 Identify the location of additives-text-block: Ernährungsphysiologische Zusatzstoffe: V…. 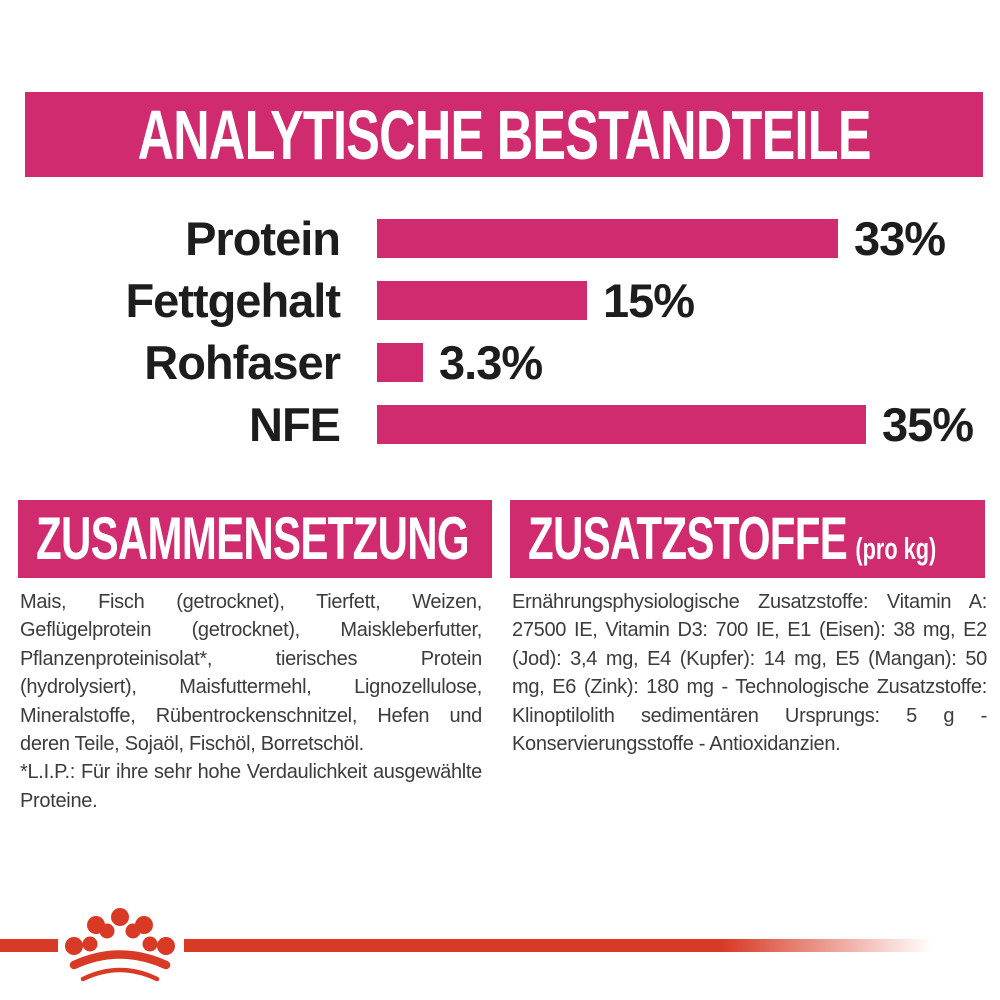
(749, 673).